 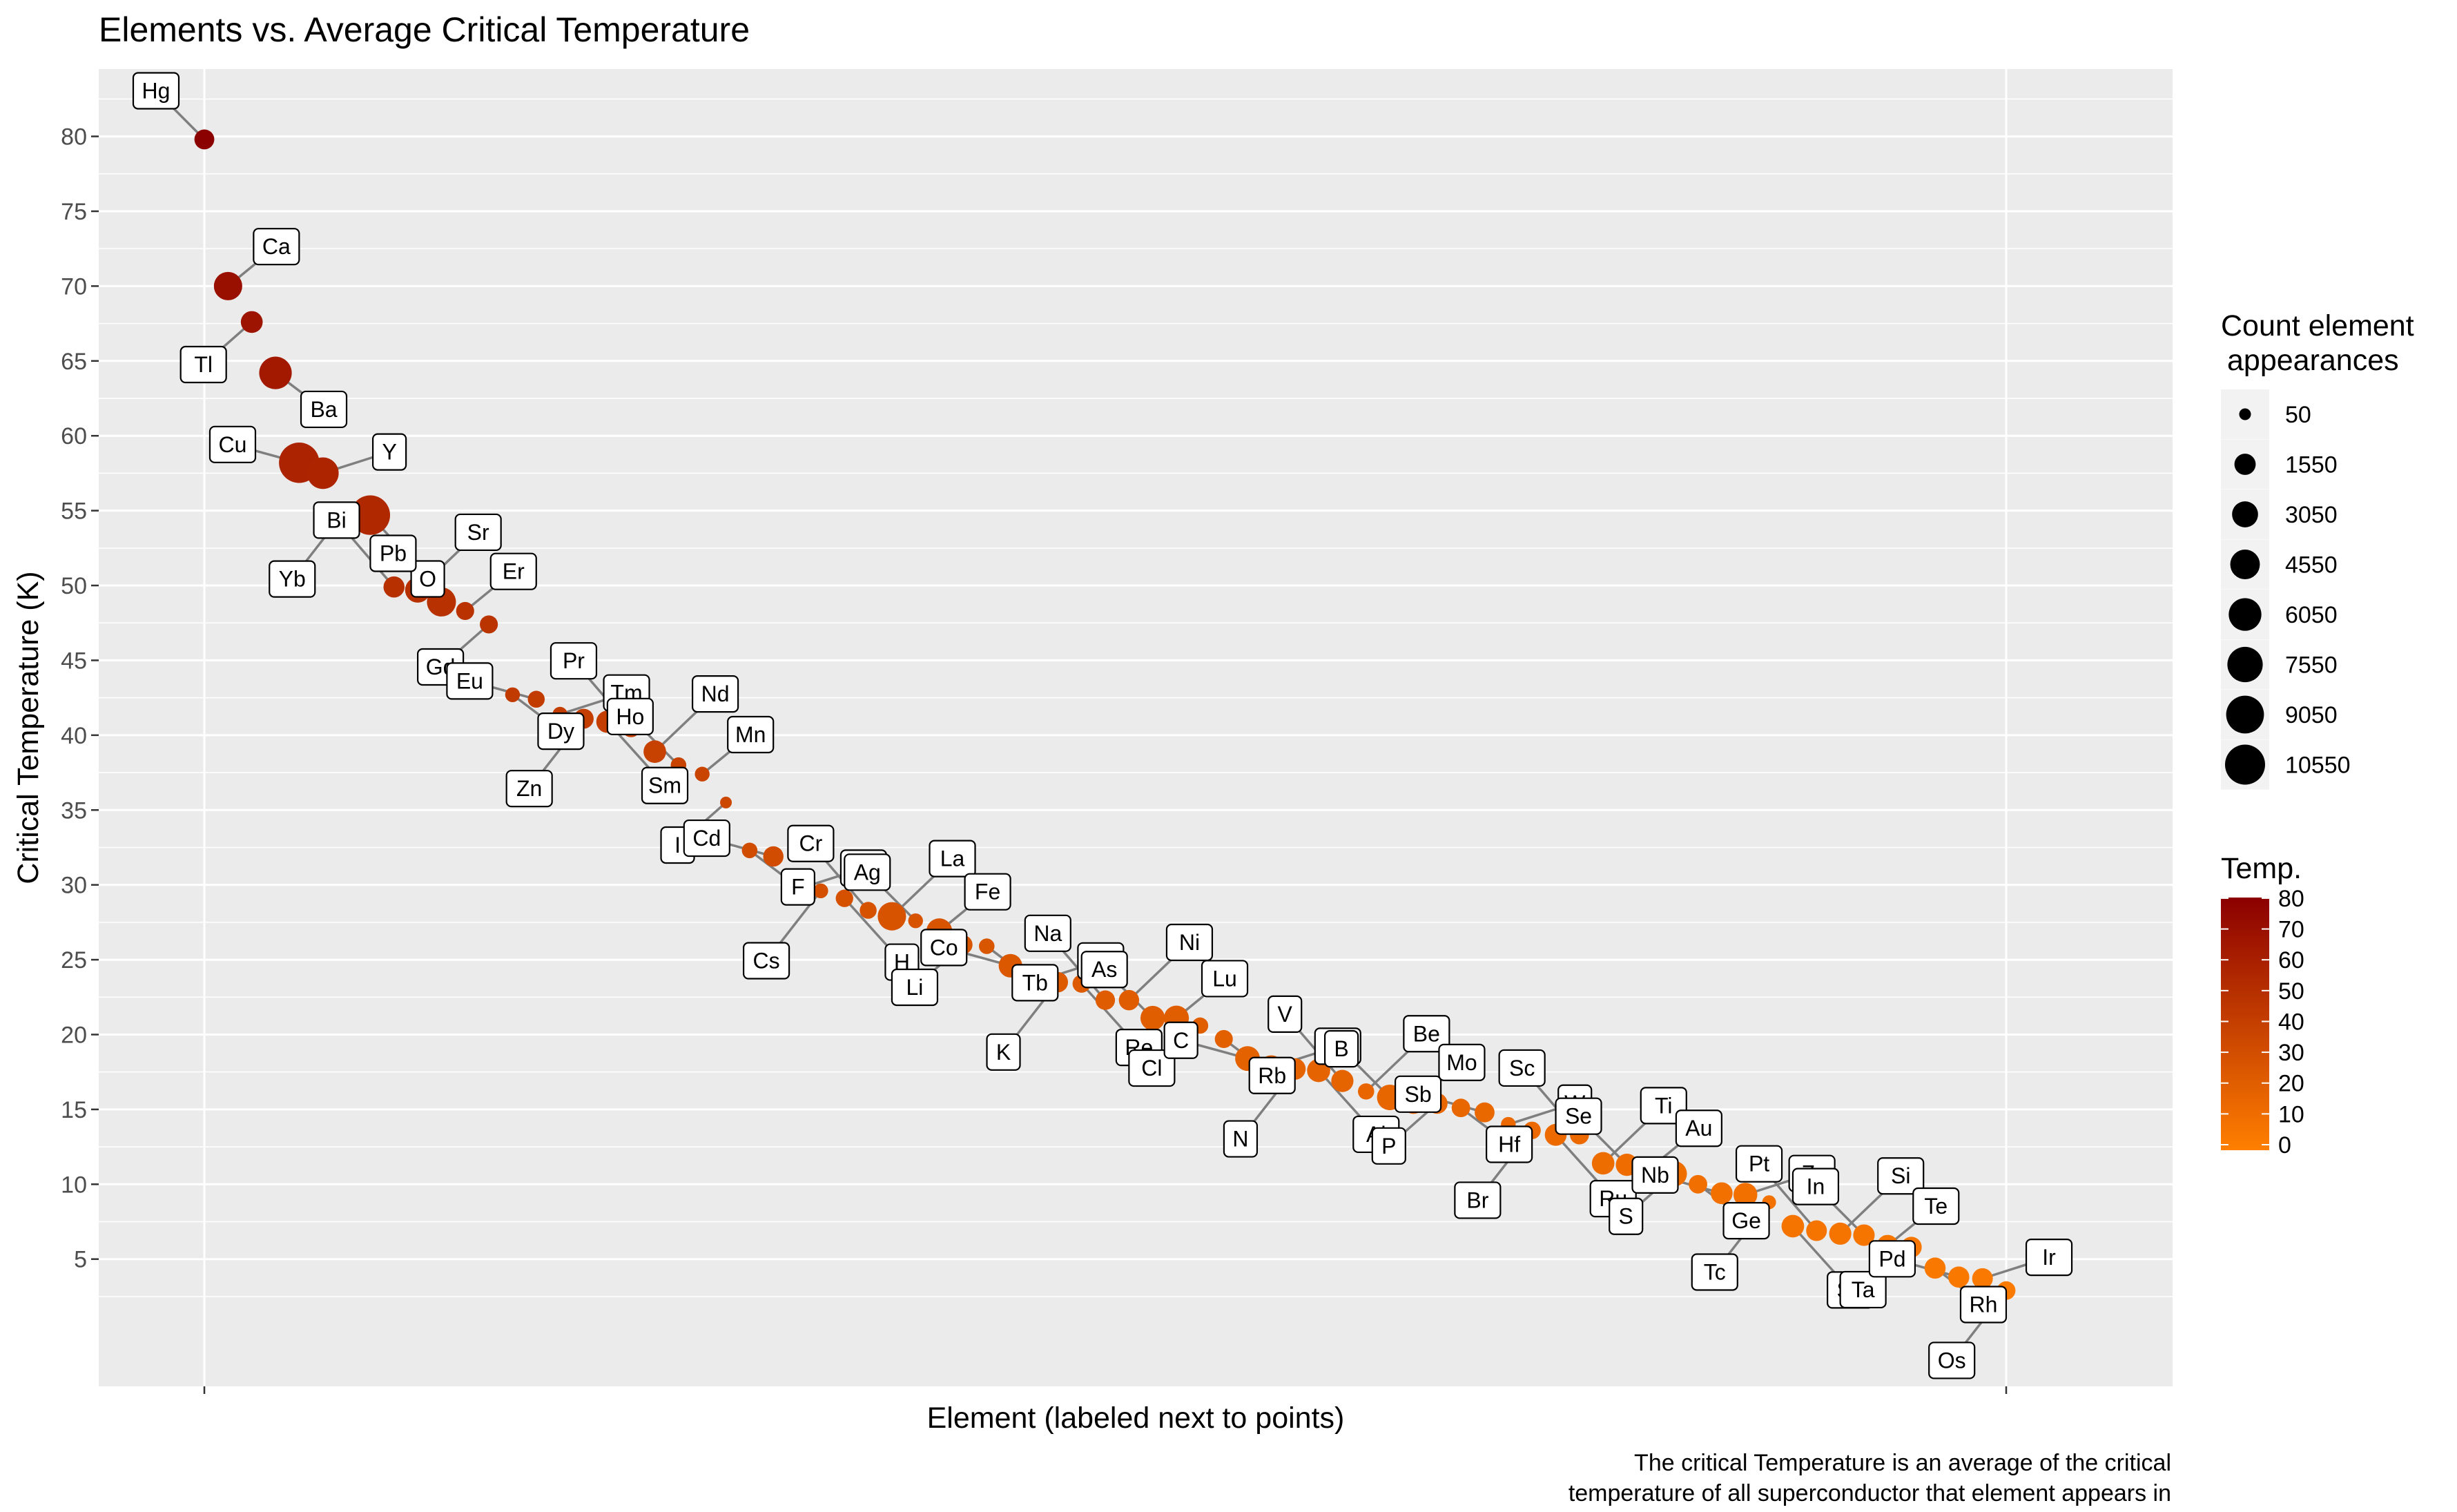 I want to click on point-label: Ti, so click(x=1663, y=1105).